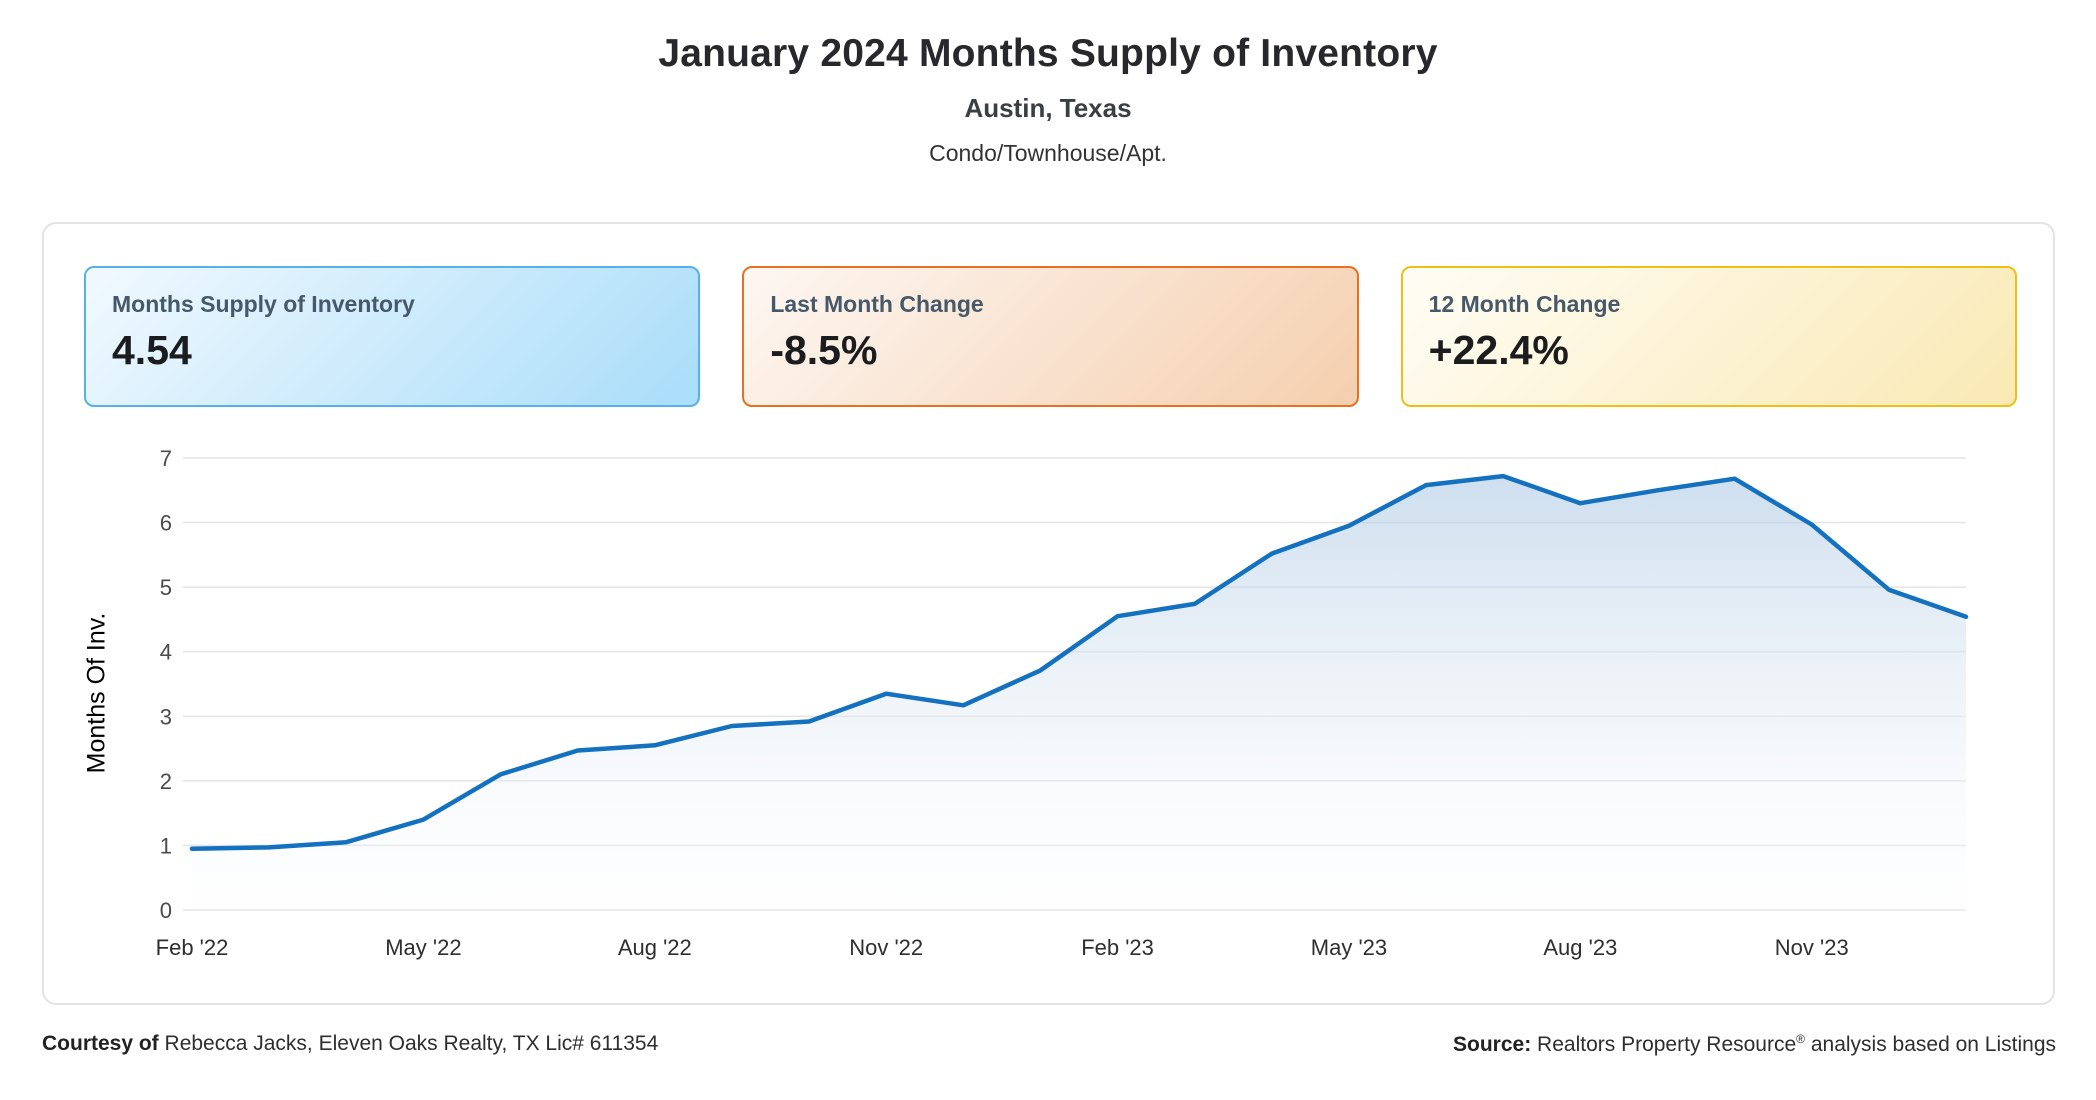  I want to click on x-tick-label: May '23, so click(1349, 947).